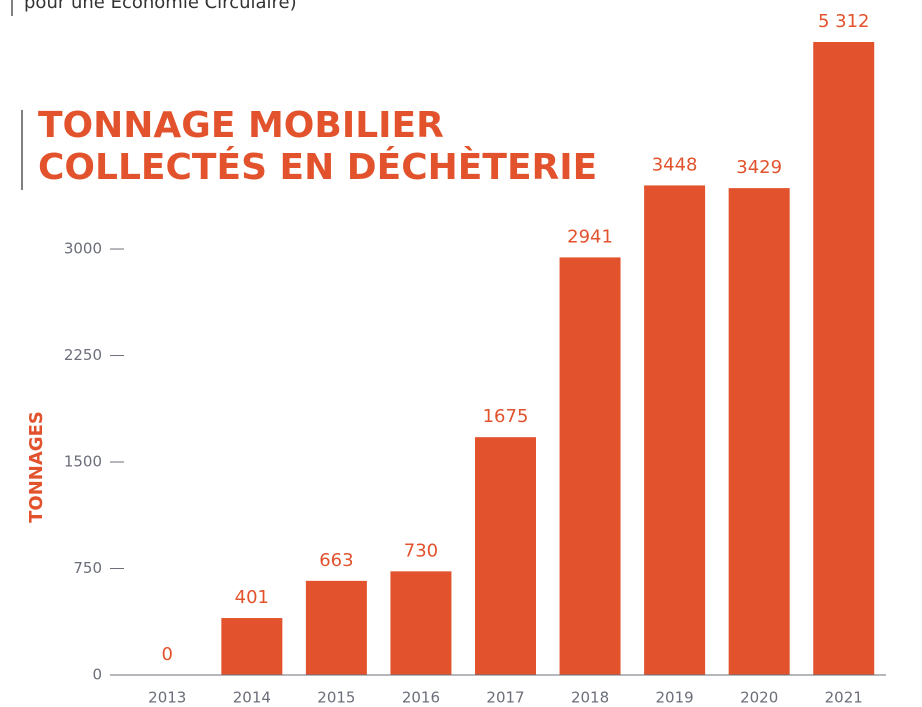 The image size is (922, 707). What do you see at coordinates (844, 698) in the screenshot?
I see `x-tick-label: 2021` at bounding box center [844, 698].